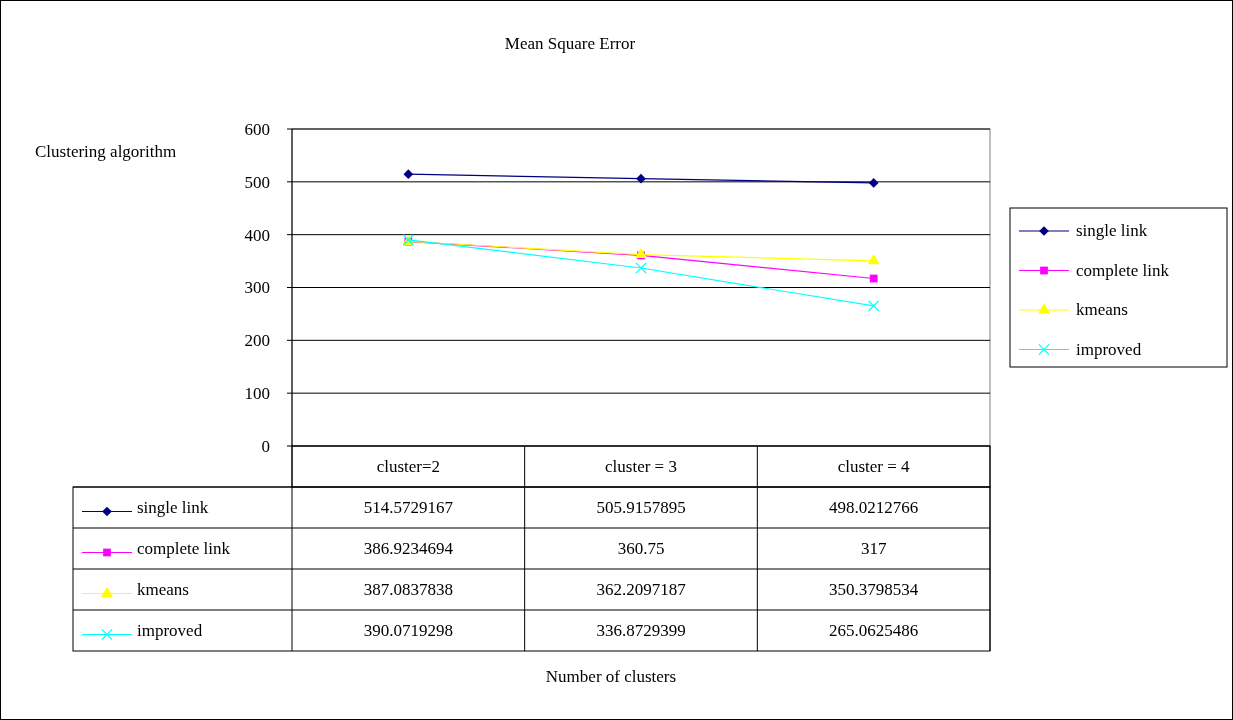 The image size is (1233, 720). Describe the element at coordinates (1123, 270) in the screenshot. I see `legend-label: complete link` at that location.